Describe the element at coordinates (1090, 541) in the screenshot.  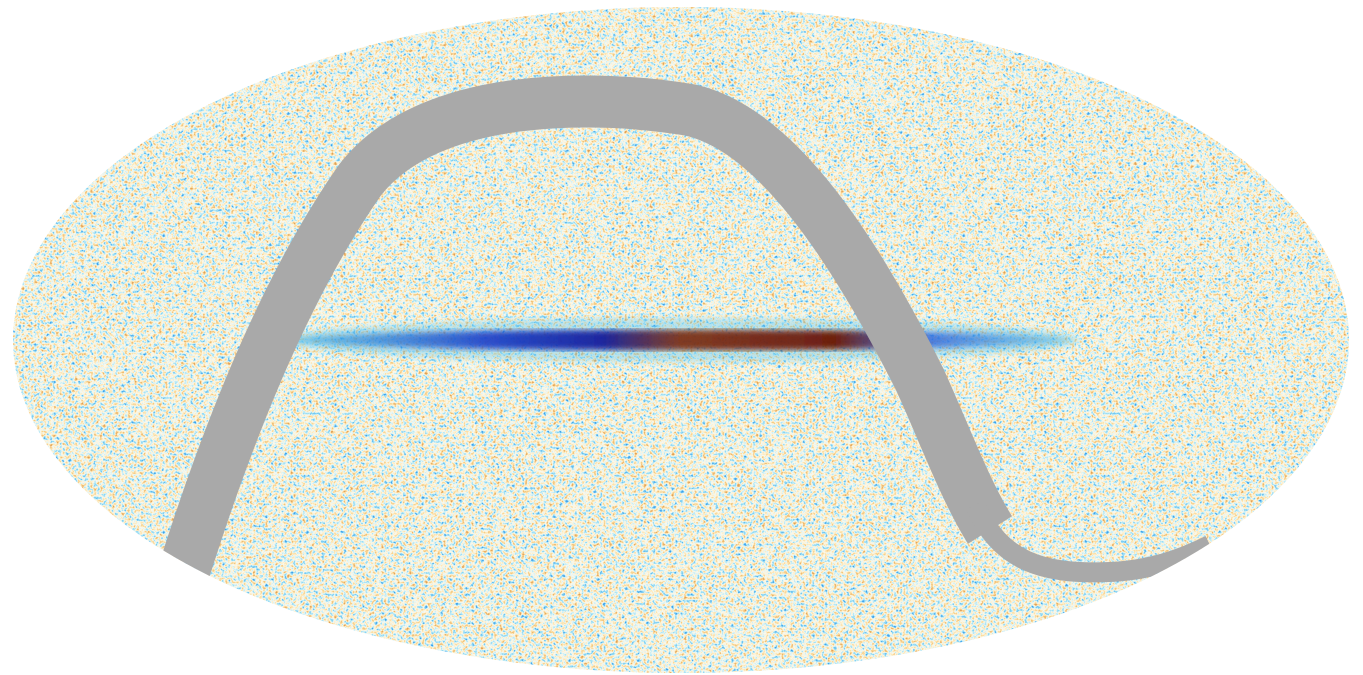
I see `mask-tail` at that location.